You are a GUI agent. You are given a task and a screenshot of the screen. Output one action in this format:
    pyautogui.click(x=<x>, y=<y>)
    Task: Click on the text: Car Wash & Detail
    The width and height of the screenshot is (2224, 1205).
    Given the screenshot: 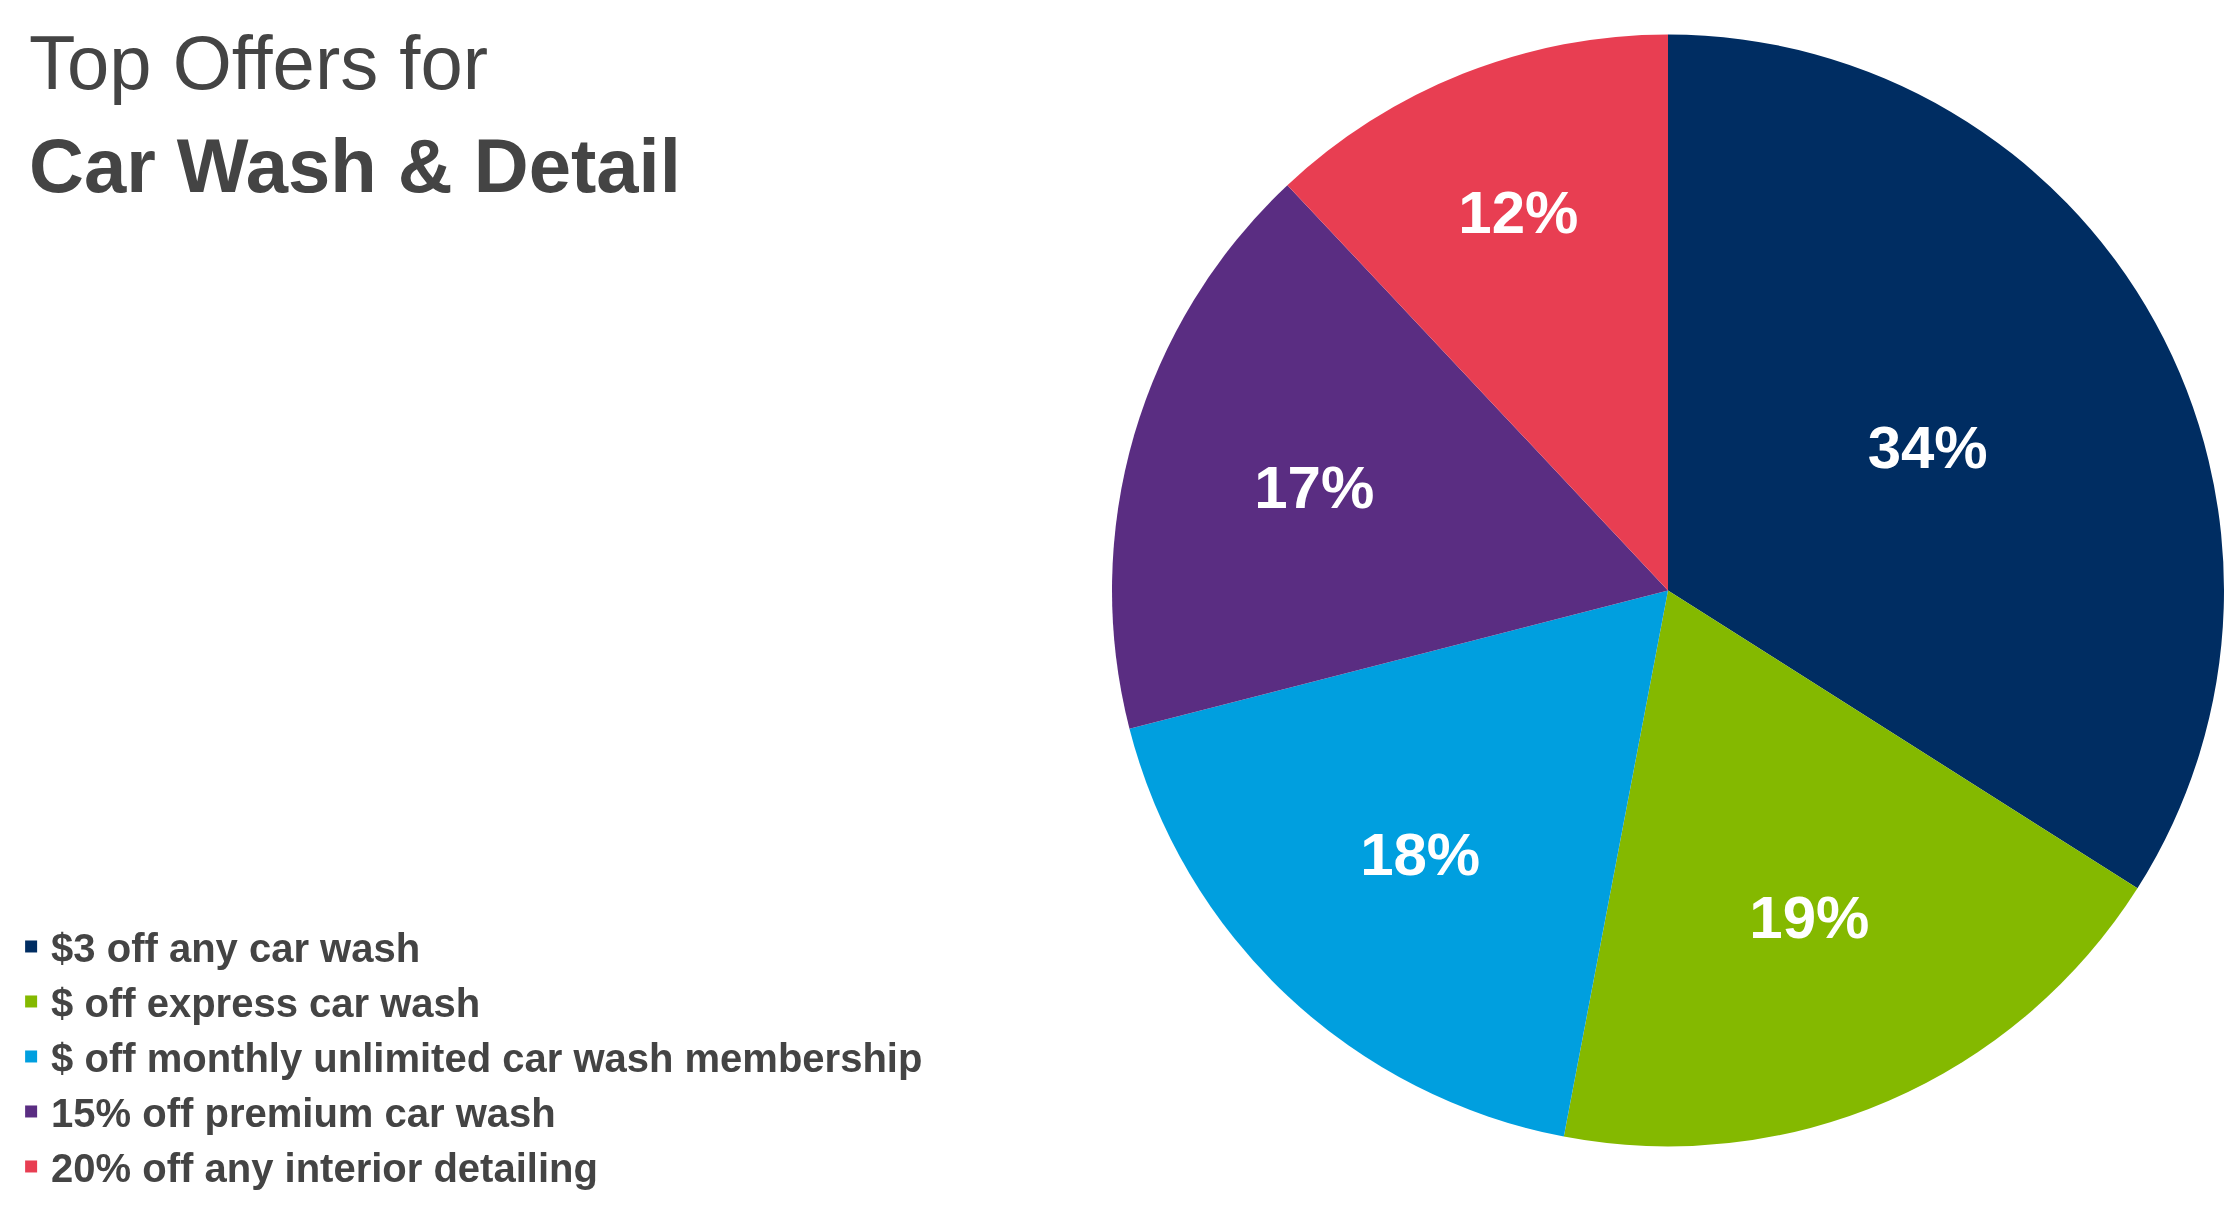 What is the action you would take?
    pyautogui.click(x=355, y=165)
    